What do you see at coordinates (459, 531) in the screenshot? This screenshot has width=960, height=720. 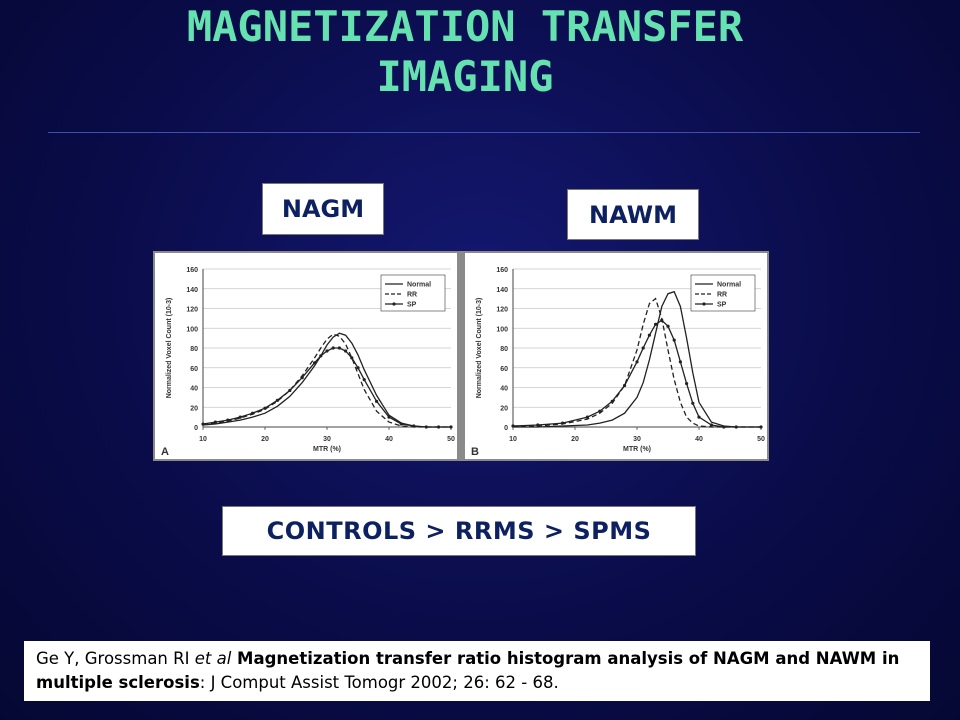 I see `controls-comparison: CONTROLS > RRMS > SPMS` at bounding box center [459, 531].